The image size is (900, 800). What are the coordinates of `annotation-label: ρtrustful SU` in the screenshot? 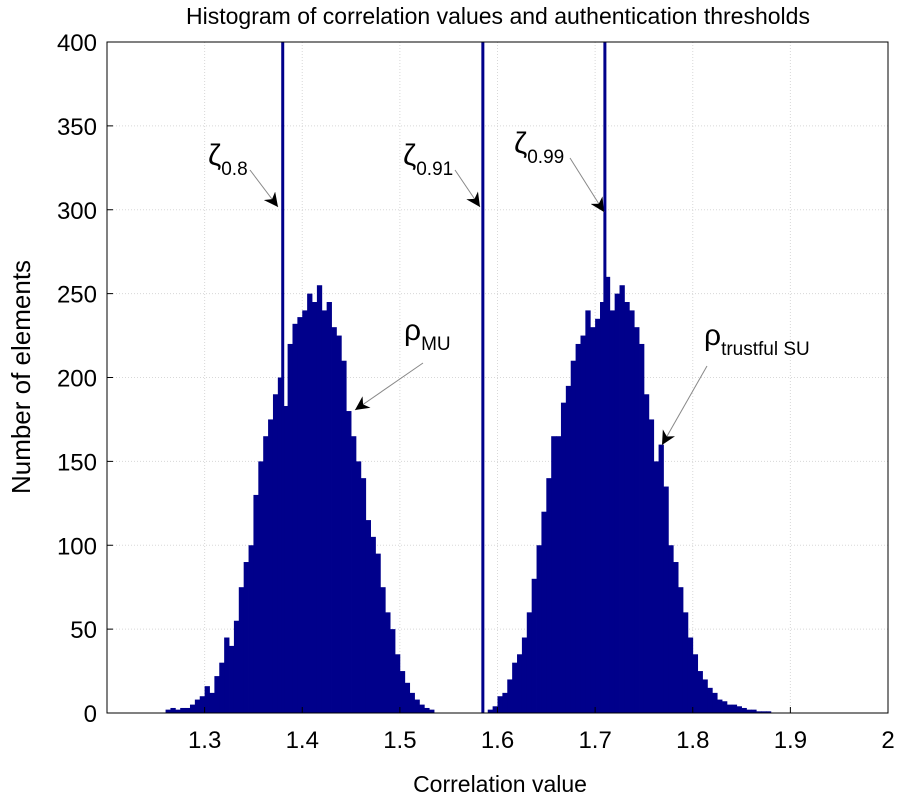 It's located at (757, 339).